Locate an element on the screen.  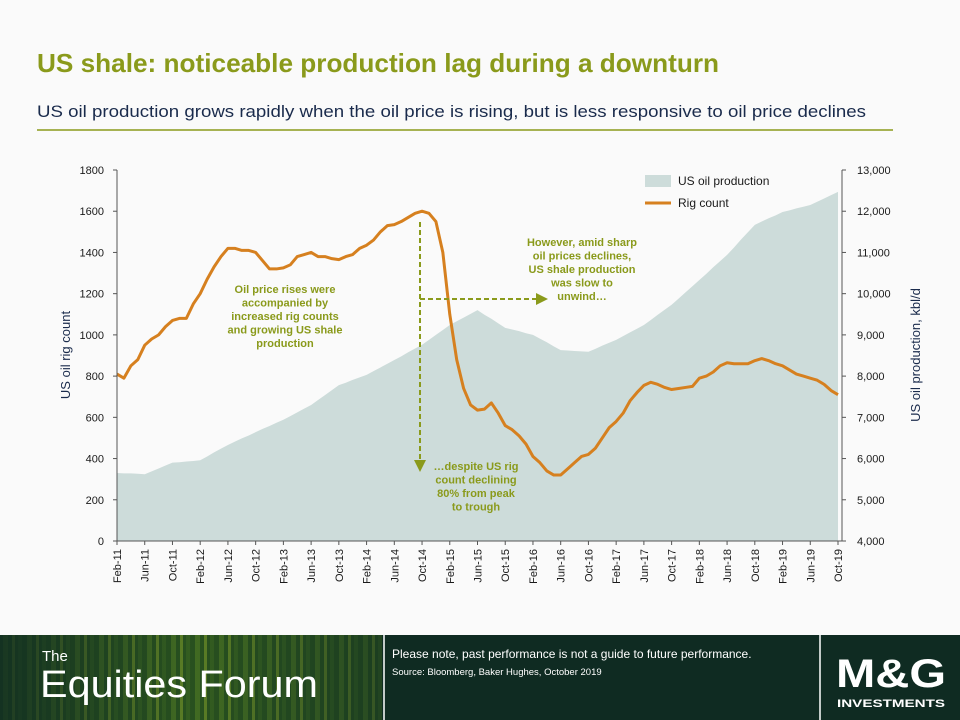
x-tick-label: Jun-12 is located at coordinates (229, 566).